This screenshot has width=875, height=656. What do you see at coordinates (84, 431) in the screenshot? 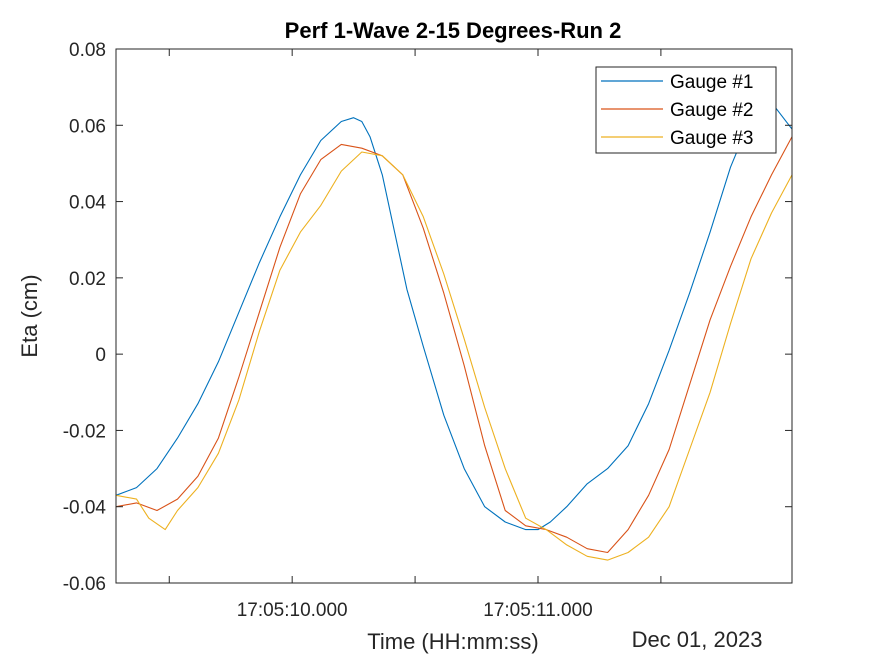
I see `y-tick-label: -0.02` at bounding box center [84, 431].